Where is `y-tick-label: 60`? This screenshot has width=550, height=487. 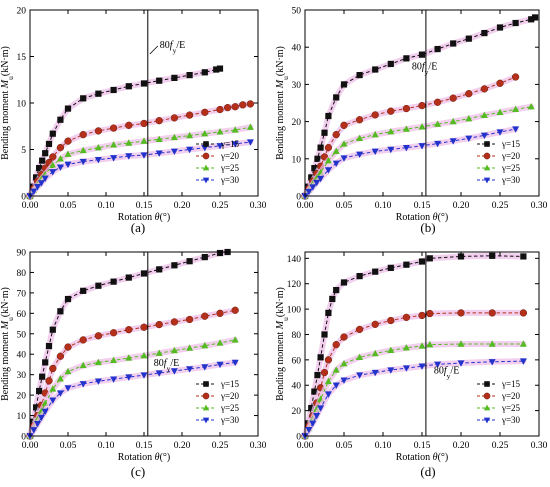
y-tick-label: 60 is located at coordinates (22, 315).